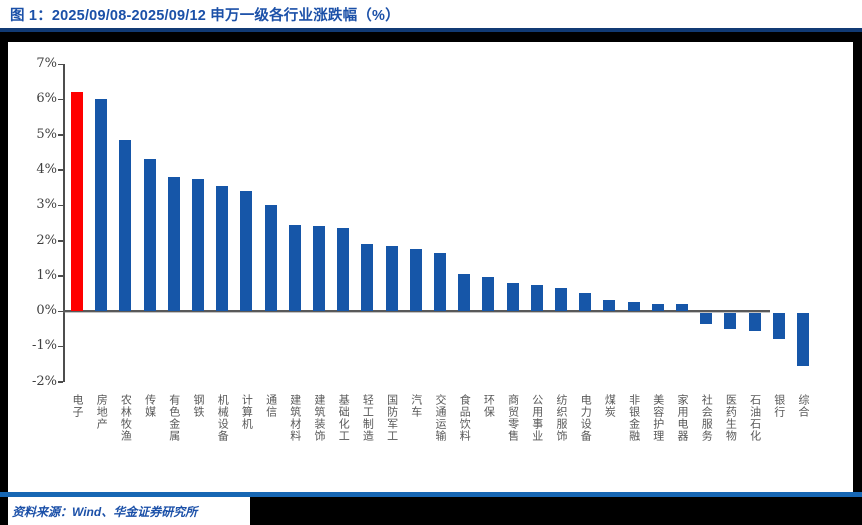  Describe the element at coordinates (105, 512) in the screenshot. I see `source-note: 资料来源：Wind、华金证券研究所` at that location.